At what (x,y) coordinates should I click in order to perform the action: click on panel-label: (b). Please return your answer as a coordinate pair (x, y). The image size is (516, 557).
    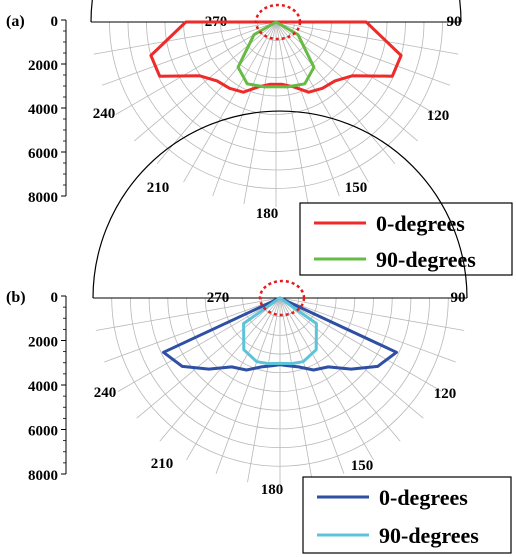
    Looking at the image, I should click on (16, 297).